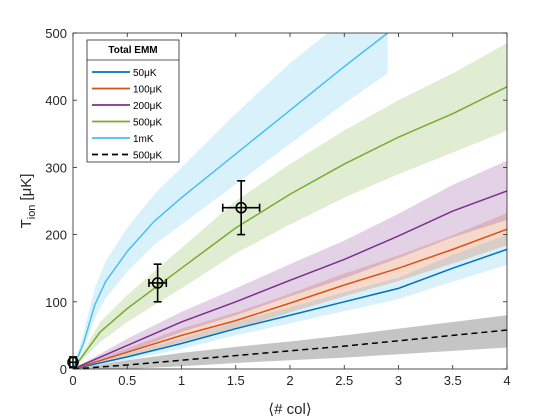  I want to click on legend-entries: 50μK 100μK 200μK 500μK 1mK 500μK, so click(127, 115).